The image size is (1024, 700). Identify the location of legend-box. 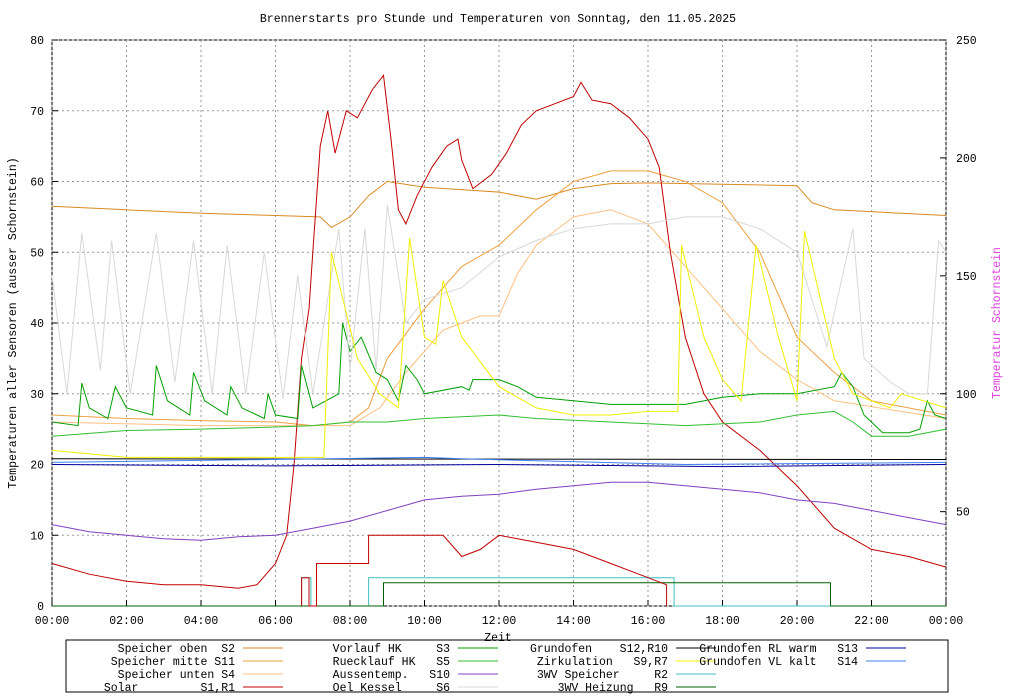
(507, 666).